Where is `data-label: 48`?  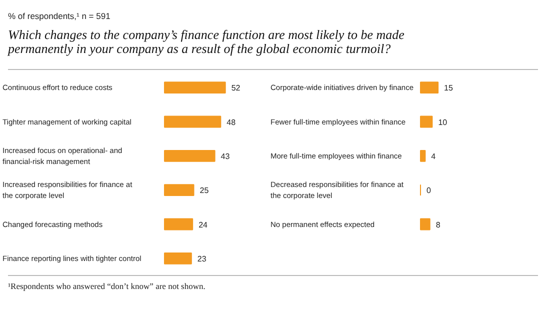
data-label: 48 is located at coordinates (231, 121).